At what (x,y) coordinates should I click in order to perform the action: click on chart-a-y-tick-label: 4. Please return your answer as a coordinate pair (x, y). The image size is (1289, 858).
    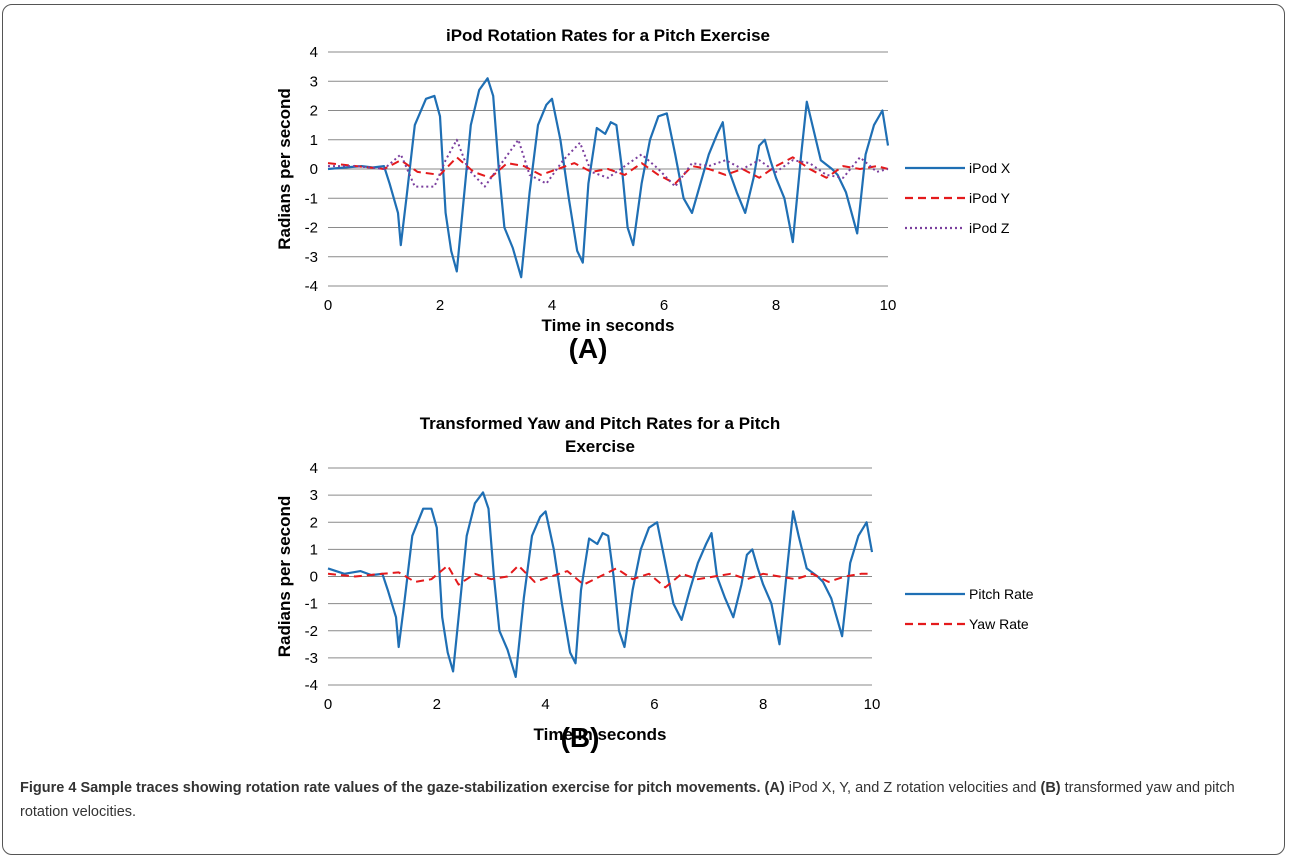
    Looking at the image, I should click on (314, 52).